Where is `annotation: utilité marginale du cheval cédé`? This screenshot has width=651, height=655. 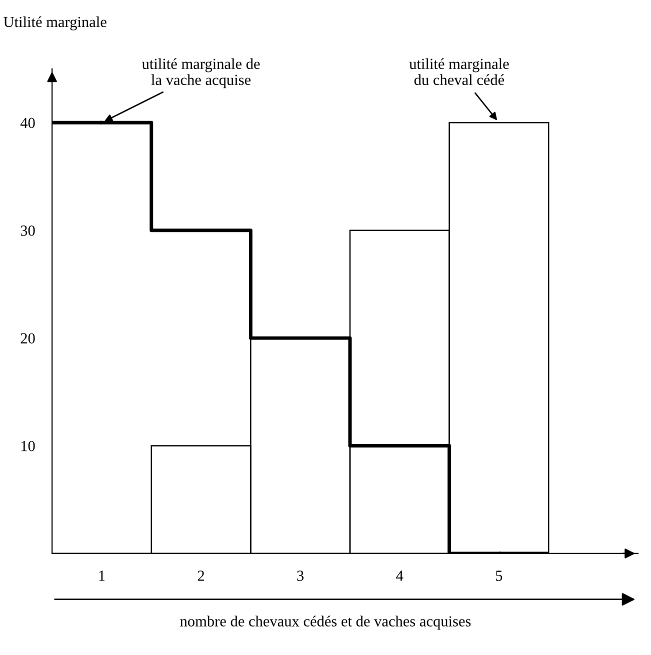 annotation: utilité marginale du cheval cédé is located at coordinates (459, 72).